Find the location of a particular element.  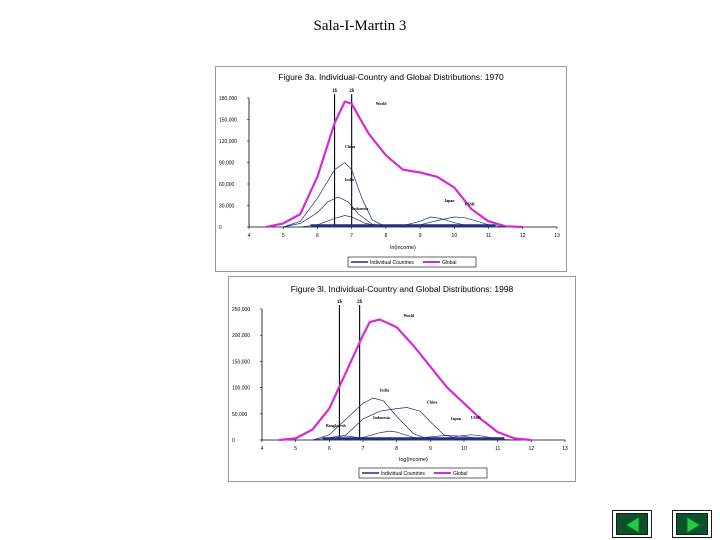

annotation-label: Bangladesh is located at coordinates (336, 425).